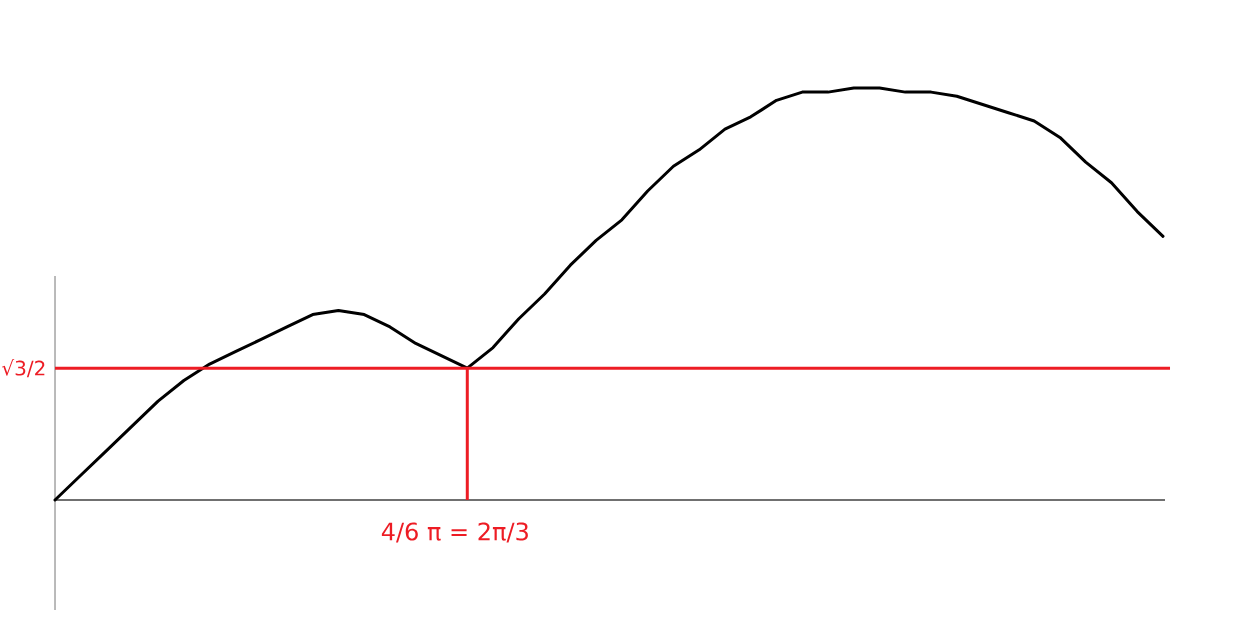  Describe the element at coordinates (454, 532) in the screenshot. I see `text: 4/6 π = 2π/3` at that location.